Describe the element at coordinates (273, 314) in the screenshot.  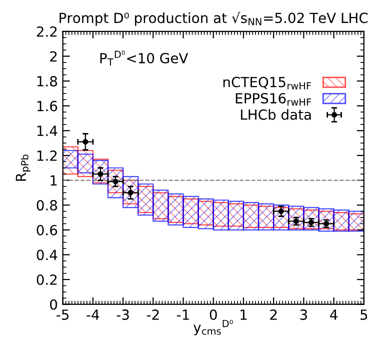
I see `x-tick-label: 2` at that location.